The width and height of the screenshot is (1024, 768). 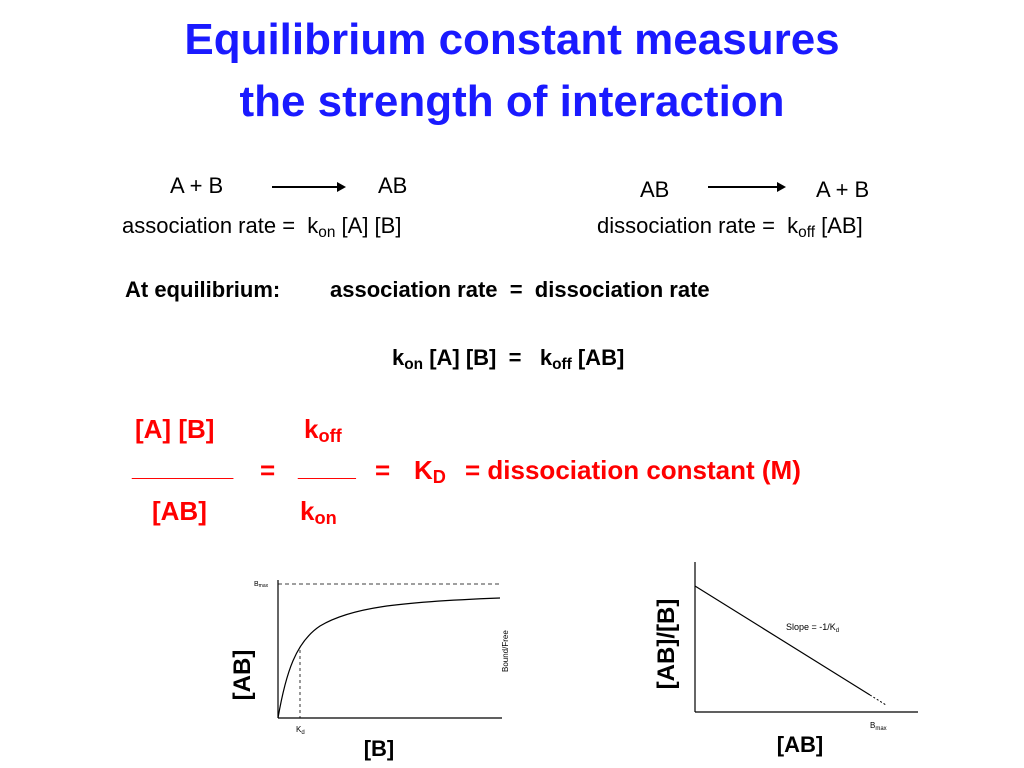 I want to click on scatchard-x-axis-label: [AB], so click(x=800, y=744).